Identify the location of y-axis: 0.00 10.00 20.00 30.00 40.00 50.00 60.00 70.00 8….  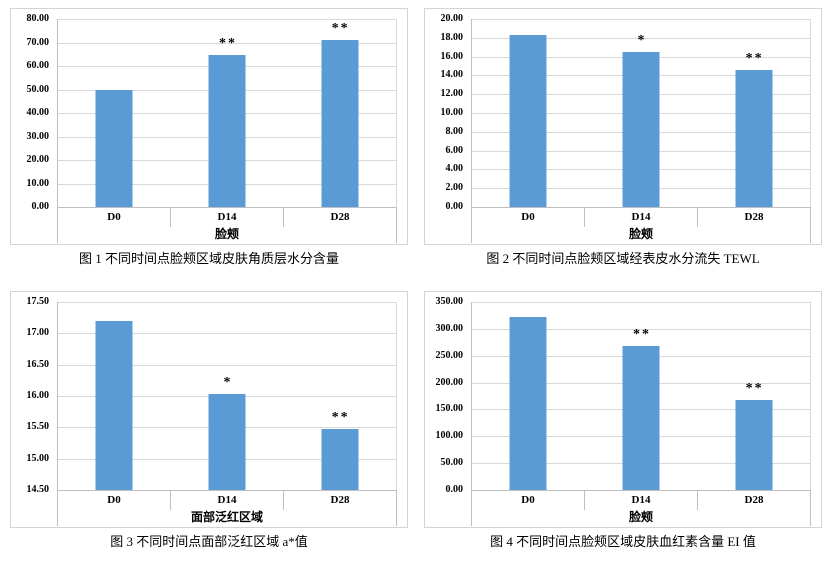
(31, 113).